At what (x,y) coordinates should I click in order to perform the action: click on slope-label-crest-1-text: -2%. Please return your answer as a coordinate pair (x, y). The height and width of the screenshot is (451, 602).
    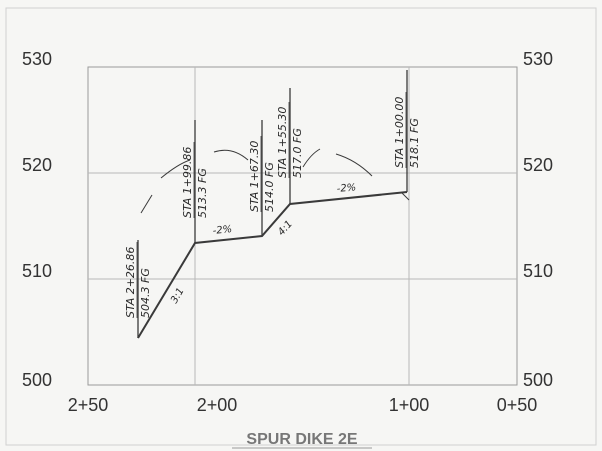
    Looking at the image, I should click on (222, 230).